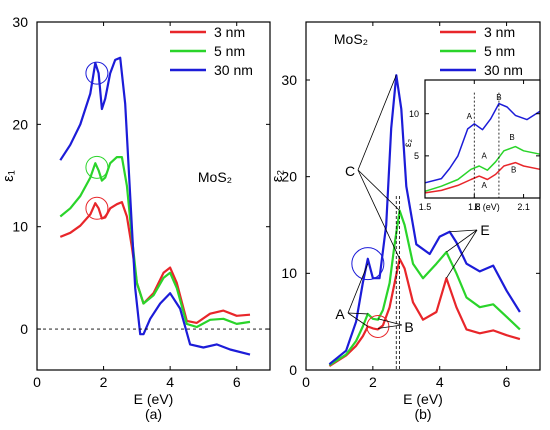  Describe the element at coordinates (8, 176) in the screenshot. I see `y-axis-label: ε₁` at that location.